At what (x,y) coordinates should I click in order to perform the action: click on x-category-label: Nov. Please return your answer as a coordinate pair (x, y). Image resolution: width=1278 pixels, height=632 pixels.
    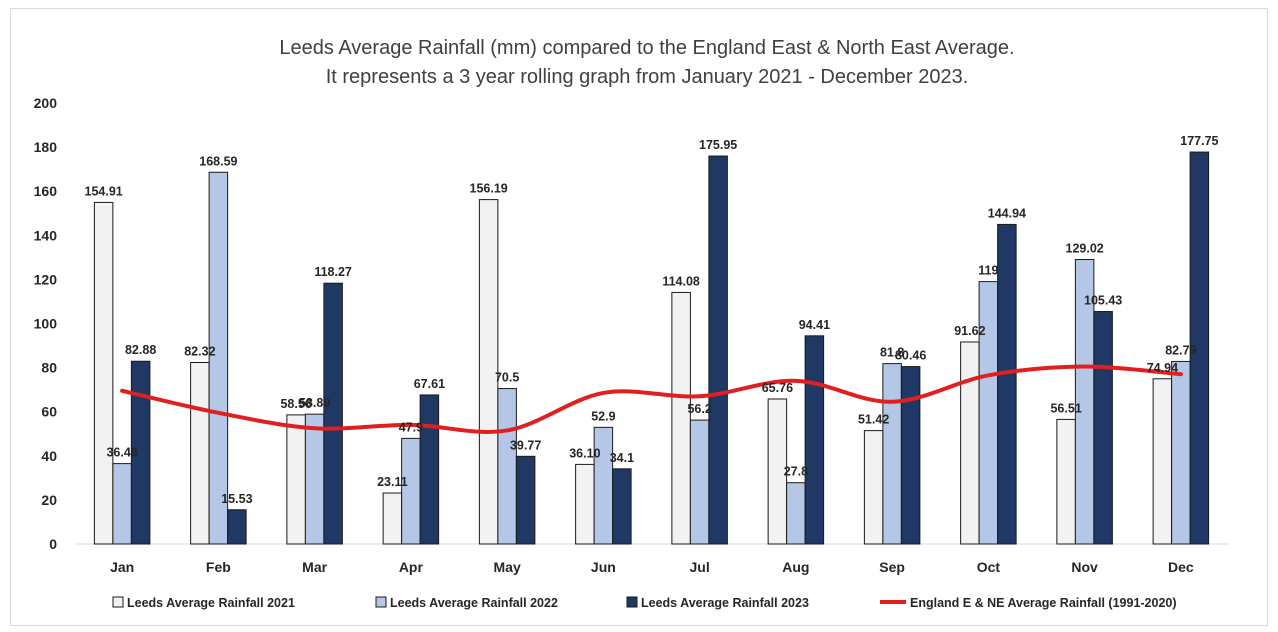
    Looking at the image, I should click on (1084, 567).